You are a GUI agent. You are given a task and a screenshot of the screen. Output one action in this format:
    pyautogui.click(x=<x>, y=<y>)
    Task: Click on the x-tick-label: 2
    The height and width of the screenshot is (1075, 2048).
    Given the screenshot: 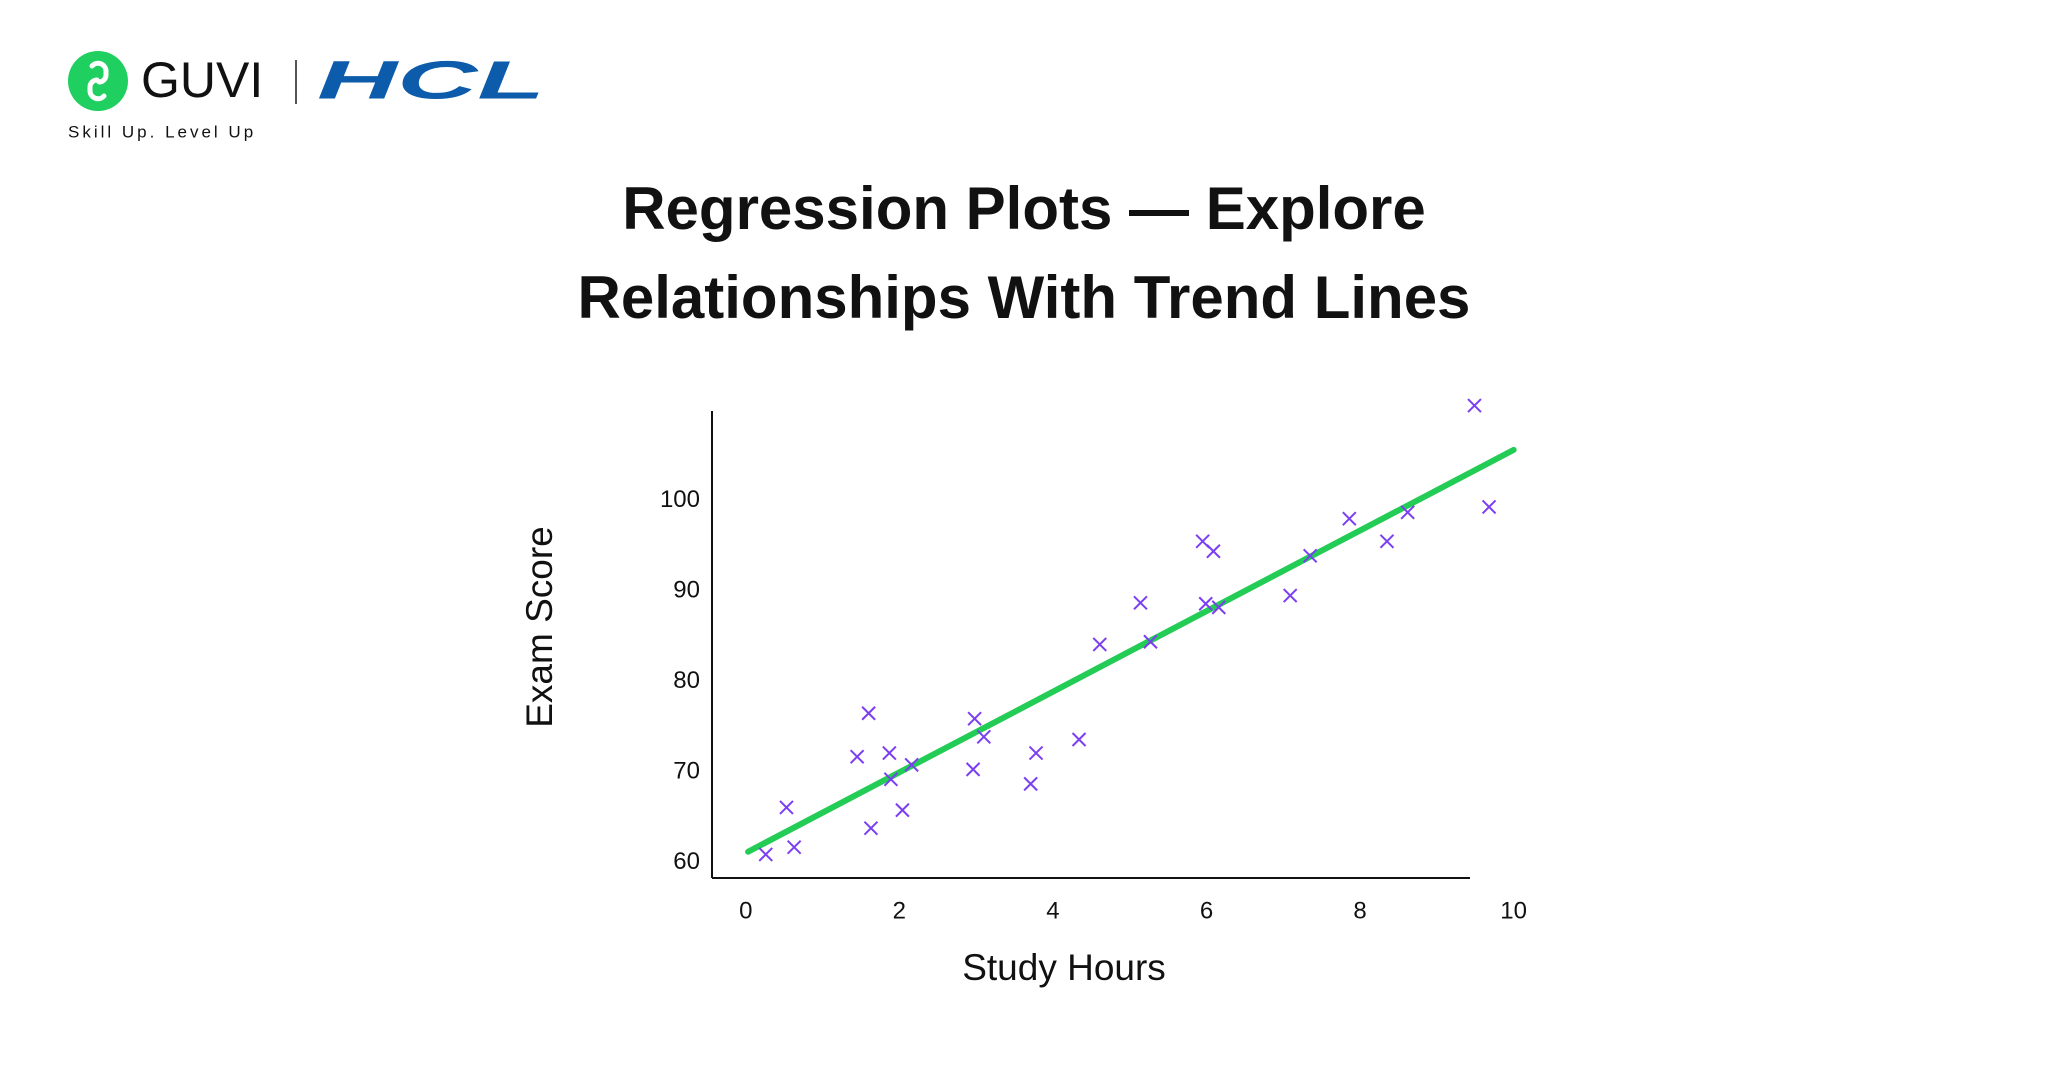 What is the action you would take?
    pyautogui.click(x=899, y=910)
    